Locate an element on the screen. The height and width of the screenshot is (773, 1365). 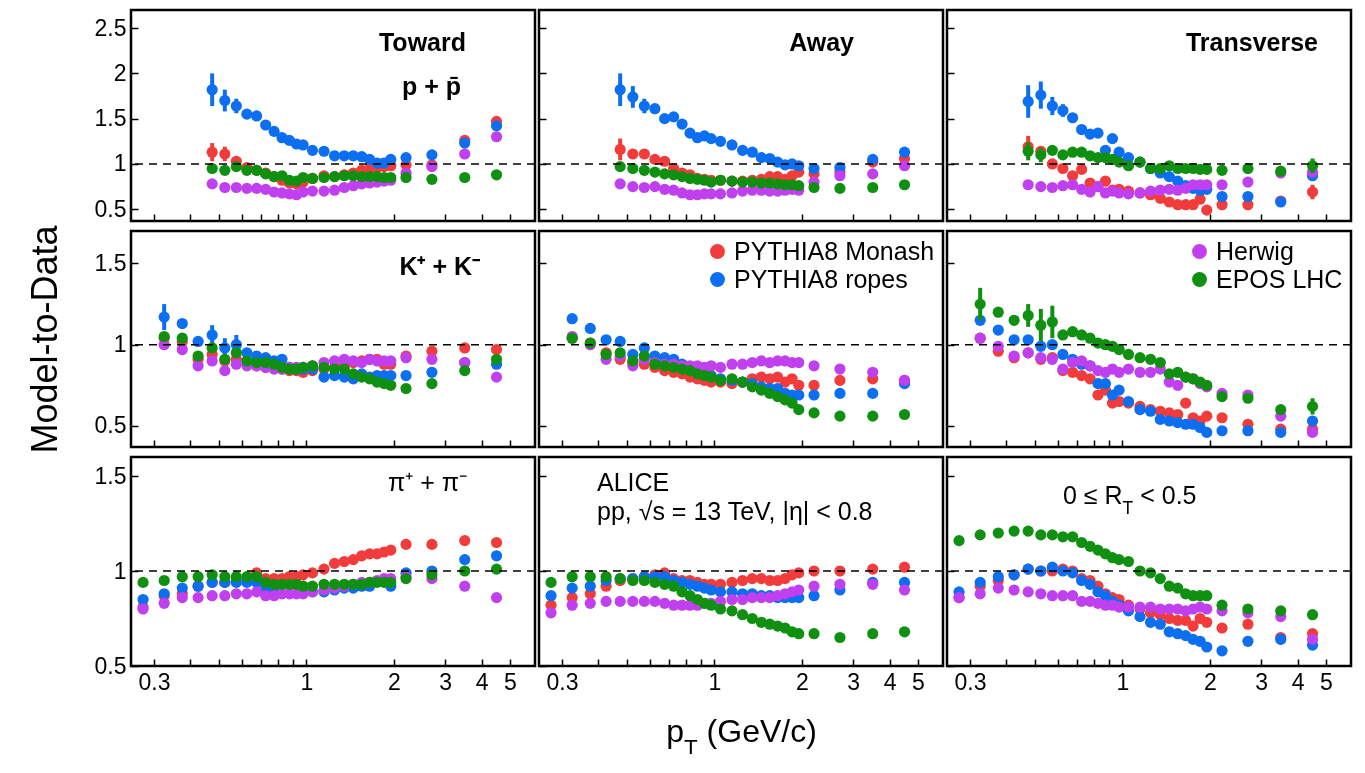
annotation: Transverse is located at coordinates (1252, 42).